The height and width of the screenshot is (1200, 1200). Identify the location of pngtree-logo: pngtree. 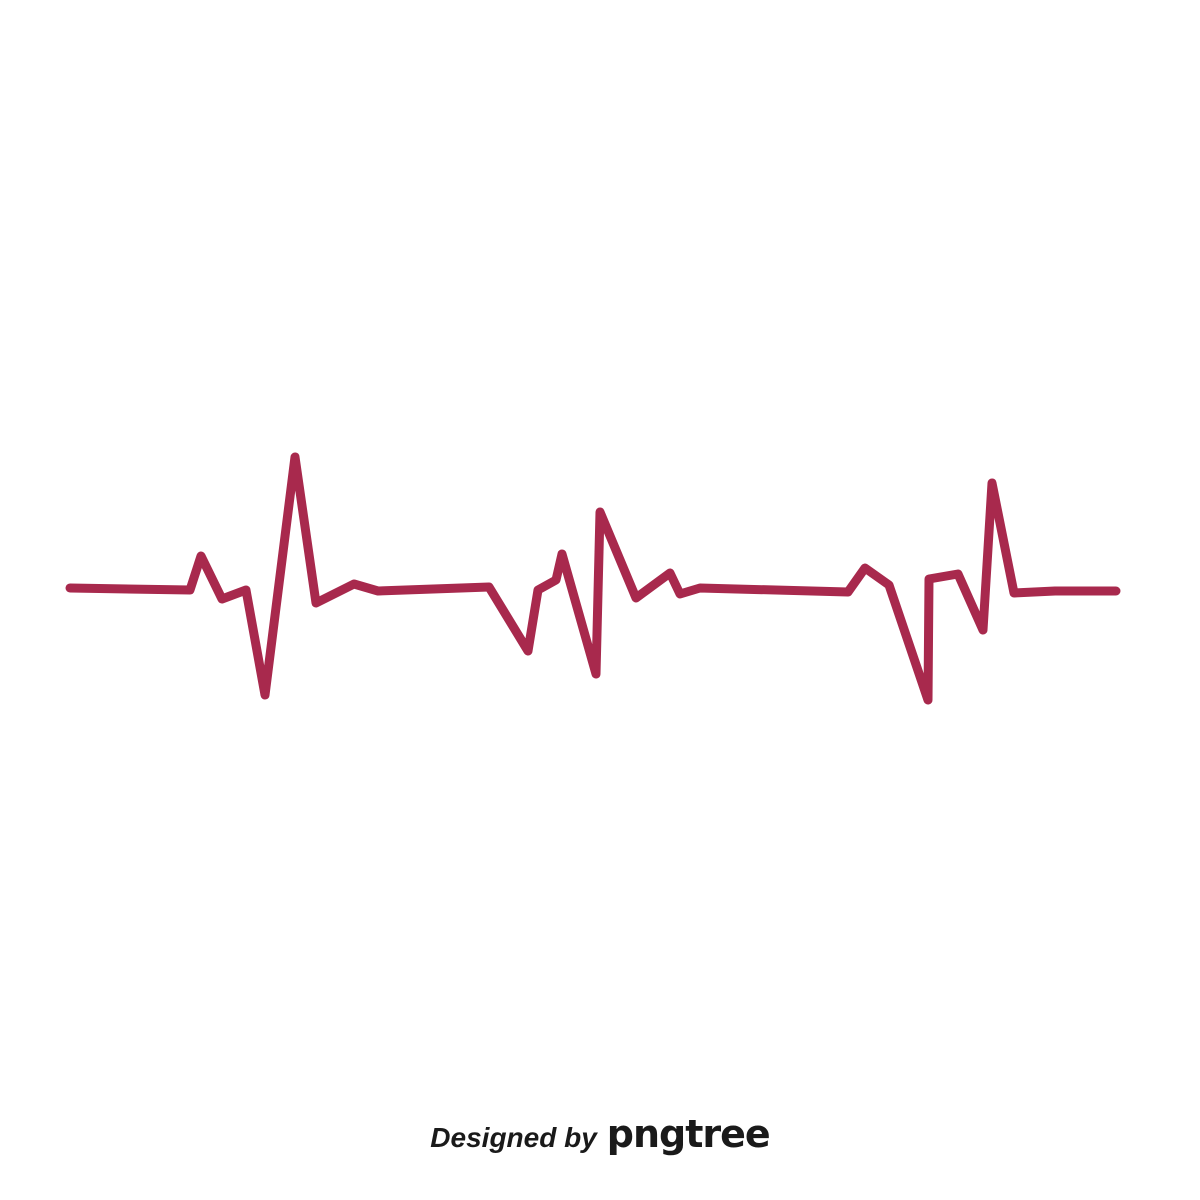
(688, 1134).